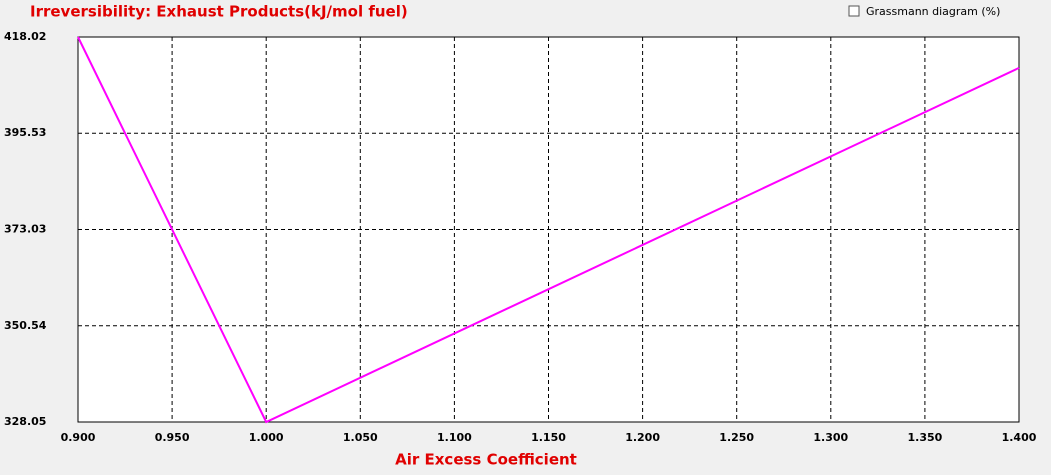  What do you see at coordinates (25, 132) in the screenshot?
I see `y-tick-label: 395.53` at bounding box center [25, 132].